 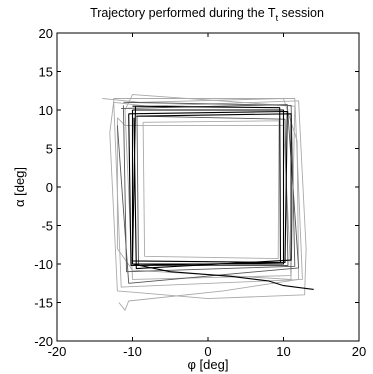 What do you see at coordinates (46, 33) in the screenshot?
I see `y-tick-label: 20` at bounding box center [46, 33].